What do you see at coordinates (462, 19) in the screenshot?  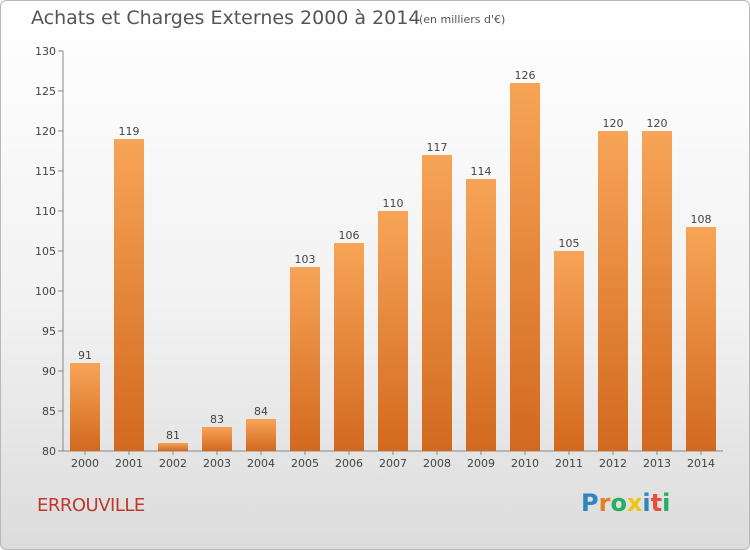 I see `chart-subtitle: (en milliers d'€)` at bounding box center [462, 19].